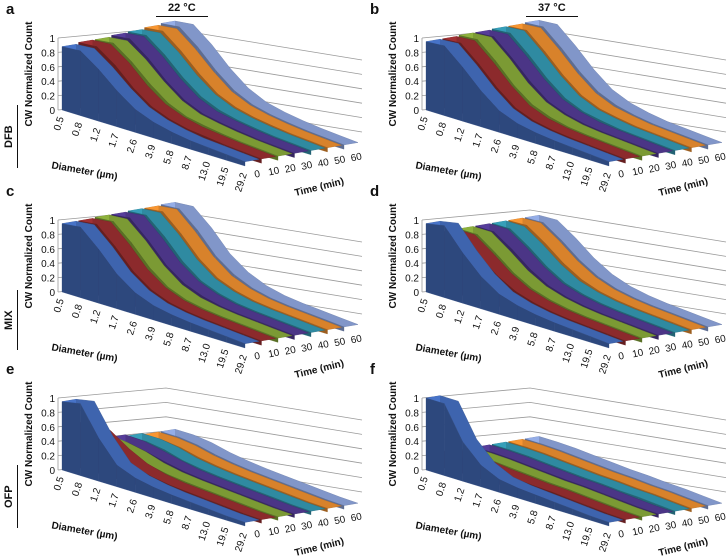 This screenshot has height=560, width=728. I want to click on column-header-22c: 22 °C, so click(182, 9).